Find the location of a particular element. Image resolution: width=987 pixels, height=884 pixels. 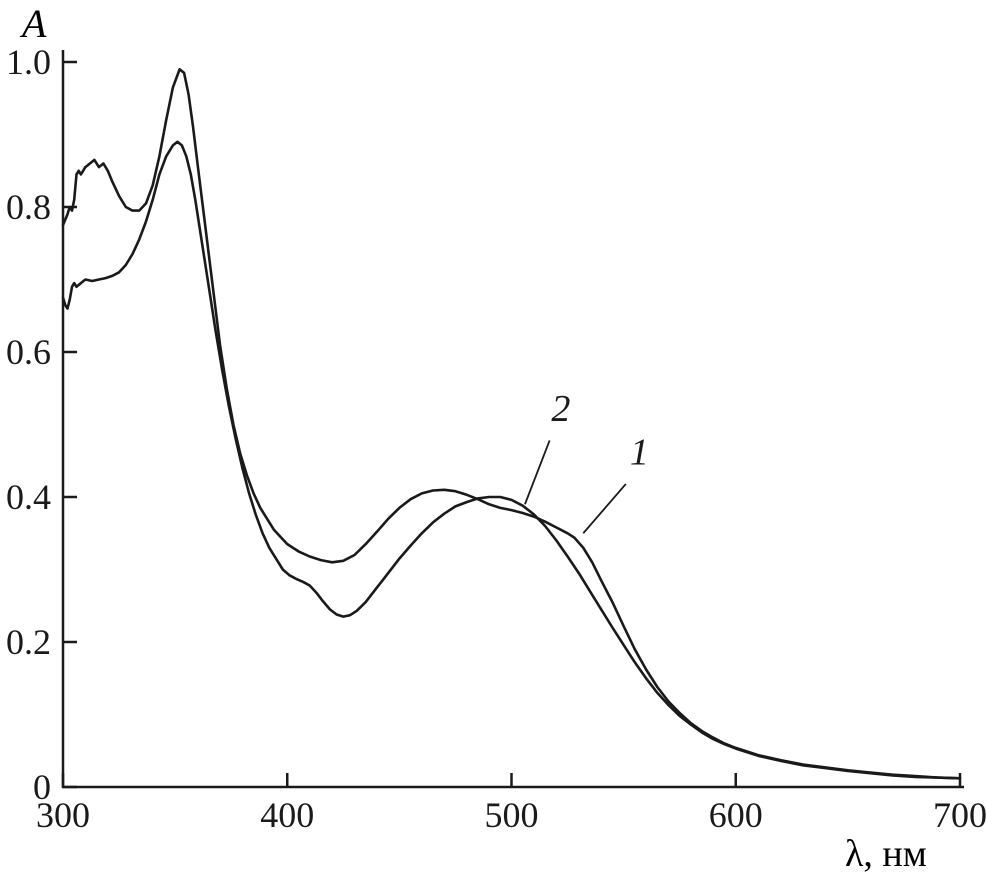

y-tick-label: 0 is located at coordinates (42, 787).